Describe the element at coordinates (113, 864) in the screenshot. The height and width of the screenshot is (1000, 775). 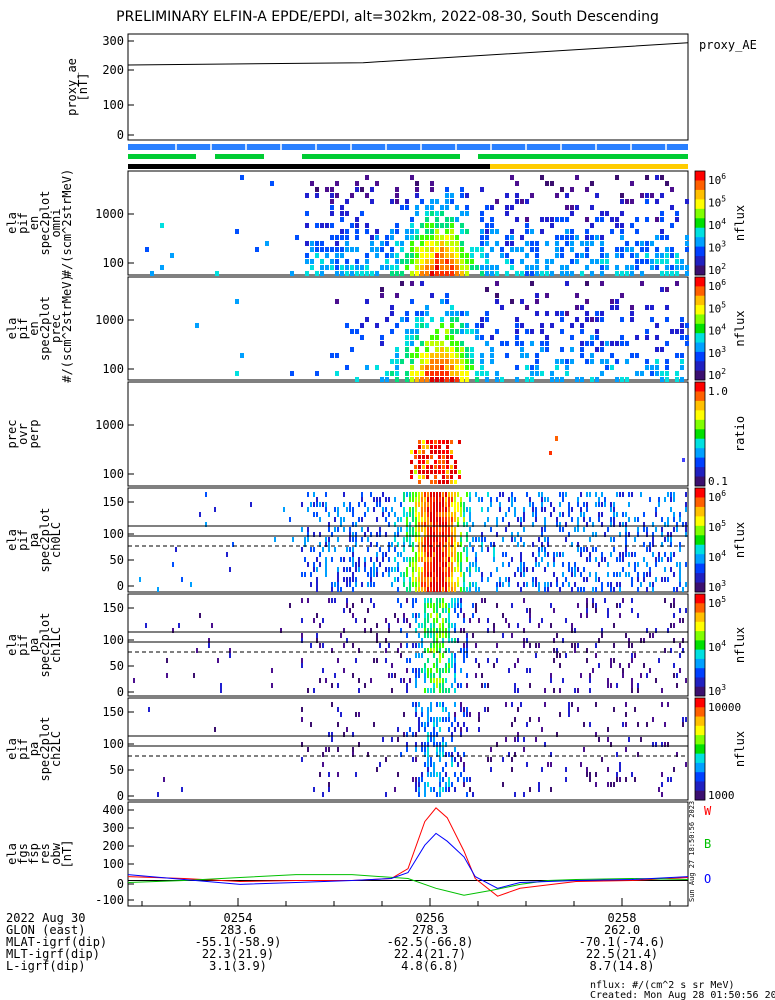
I see `y-tick-label: 100` at that location.